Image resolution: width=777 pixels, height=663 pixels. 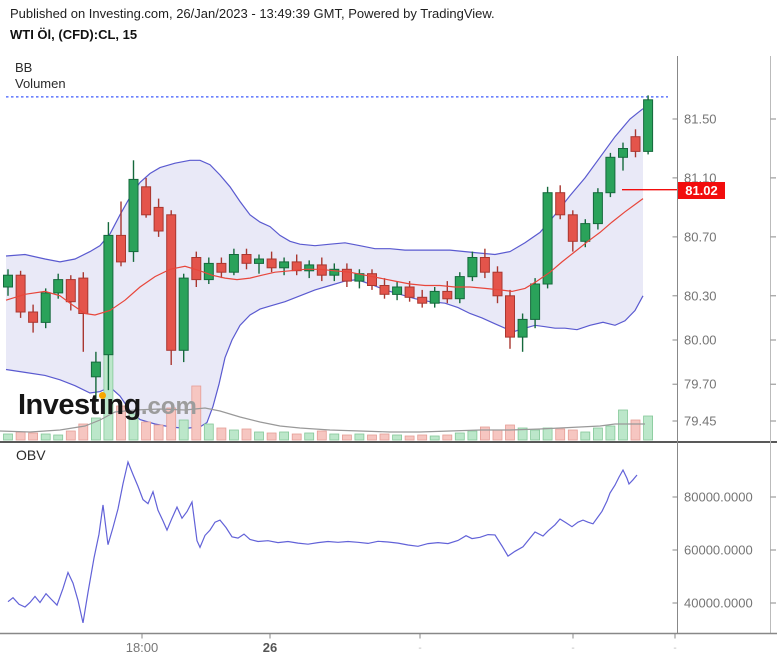 I want to click on obv-tick-label: 60000.0000, so click(x=718, y=550).